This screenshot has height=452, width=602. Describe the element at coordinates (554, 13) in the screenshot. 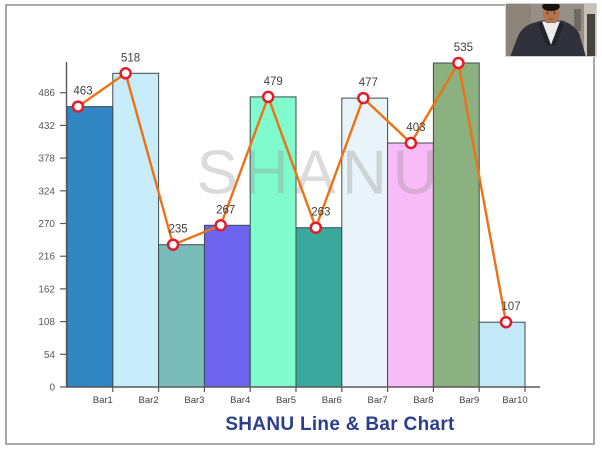

I see `photo-eye-right` at that location.